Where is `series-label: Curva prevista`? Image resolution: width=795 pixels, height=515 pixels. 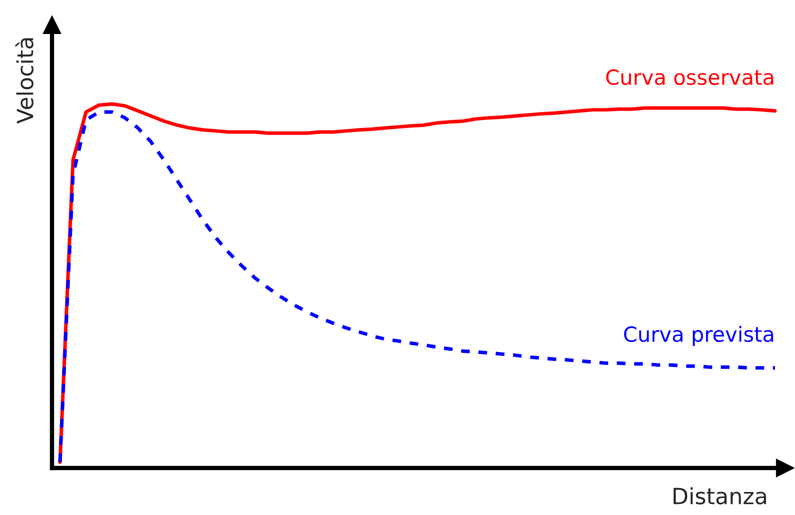 series-label: Curva prevista is located at coordinates (699, 336).